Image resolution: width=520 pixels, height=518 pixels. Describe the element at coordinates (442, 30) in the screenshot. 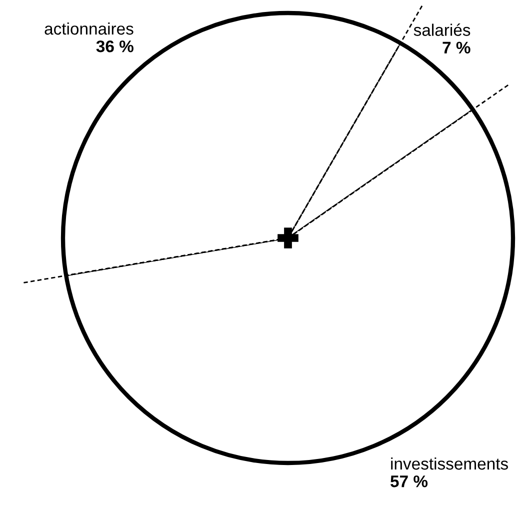

I see `slice-label: salariés` at that location.